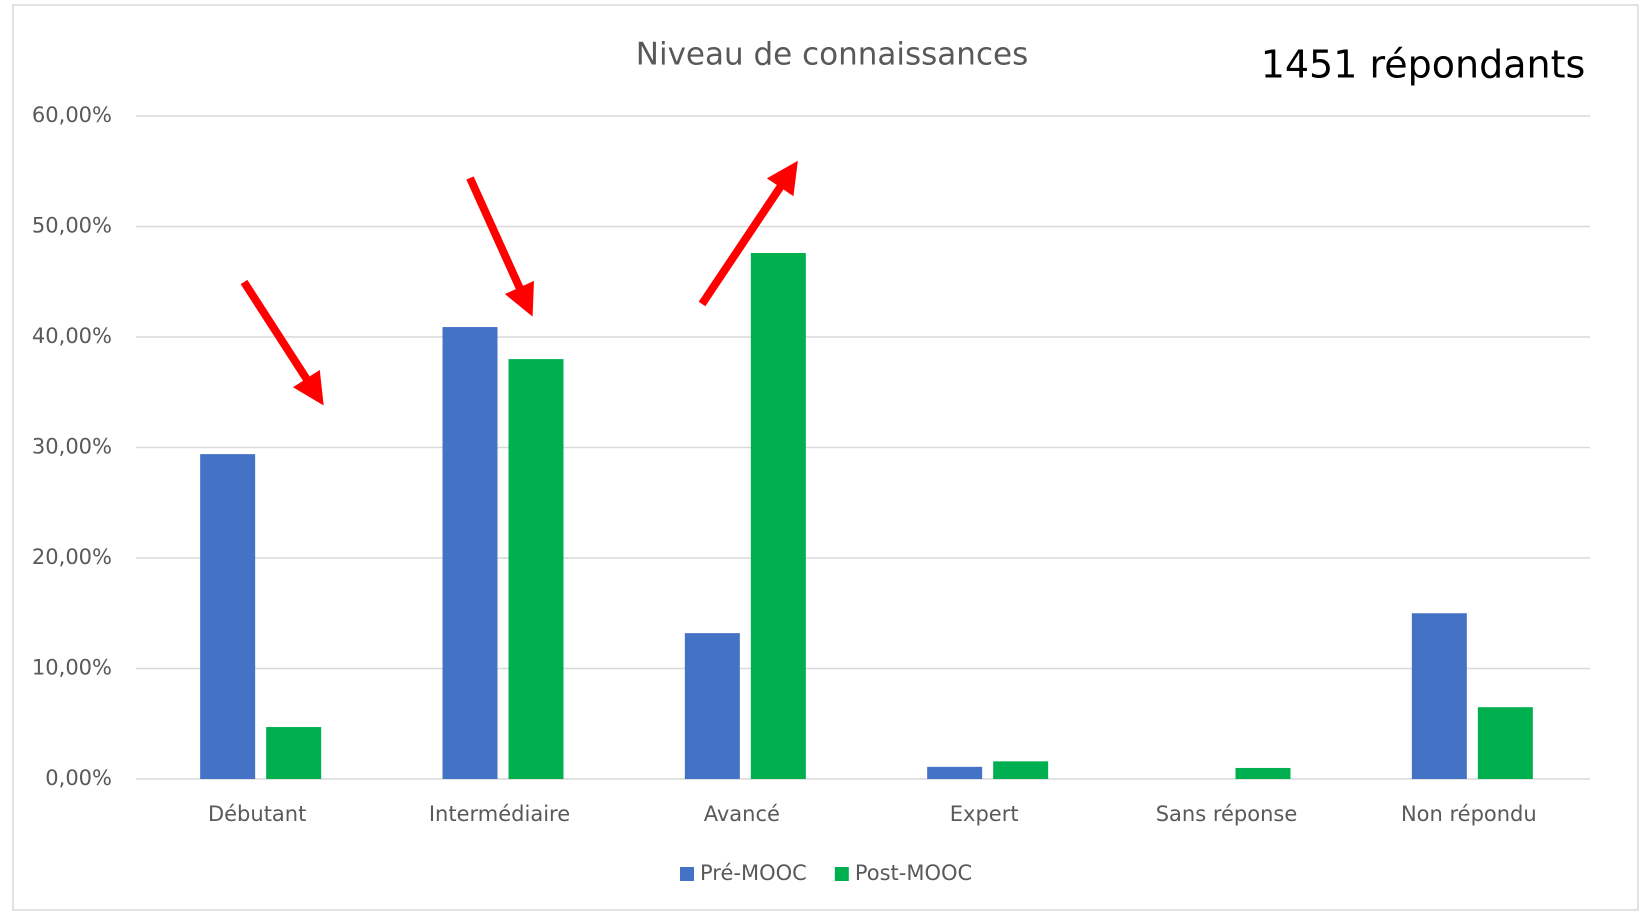 Image resolution: width=1640 pixels, height=913 pixels. Describe the element at coordinates (257, 814) in the screenshot. I see `x-tick-label: Débutant` at that location.